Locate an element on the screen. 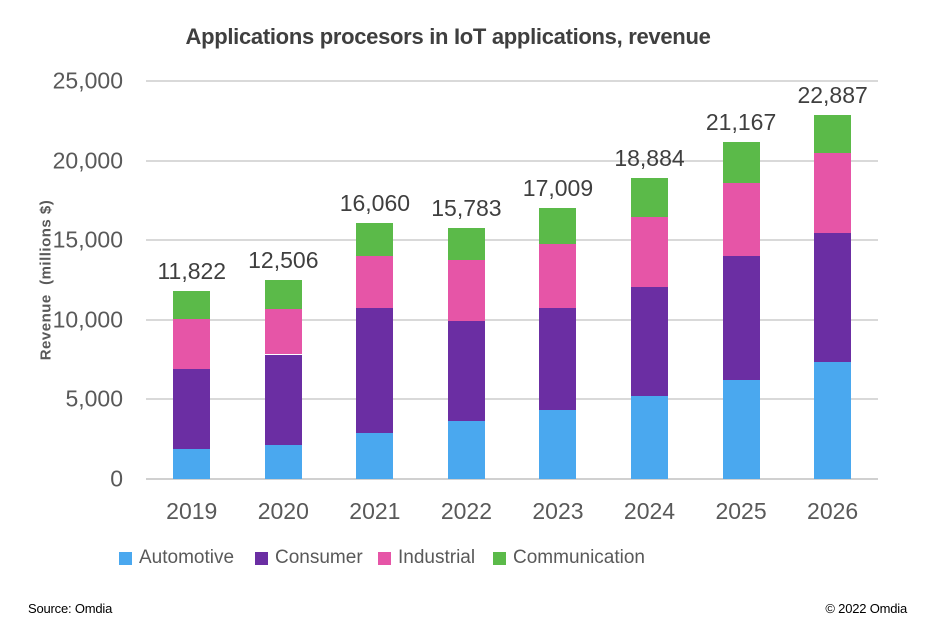 The image size is (935, 631). y-tick-label: 20,000 is located at coordinates (87, 160).